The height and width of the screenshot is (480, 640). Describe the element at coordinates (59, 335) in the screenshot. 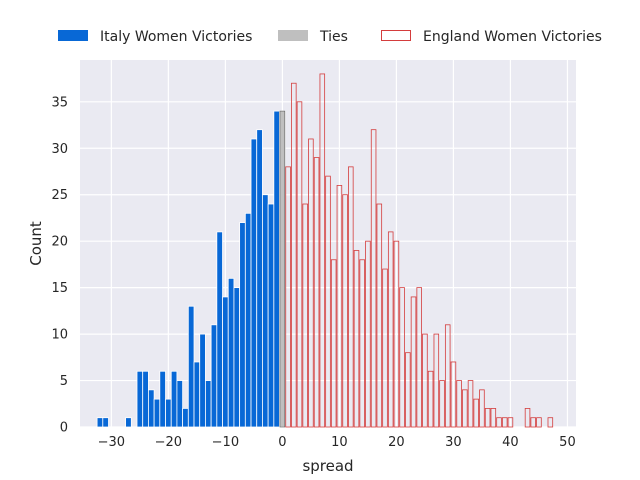

I see `y-tick-label: 10` at that location.